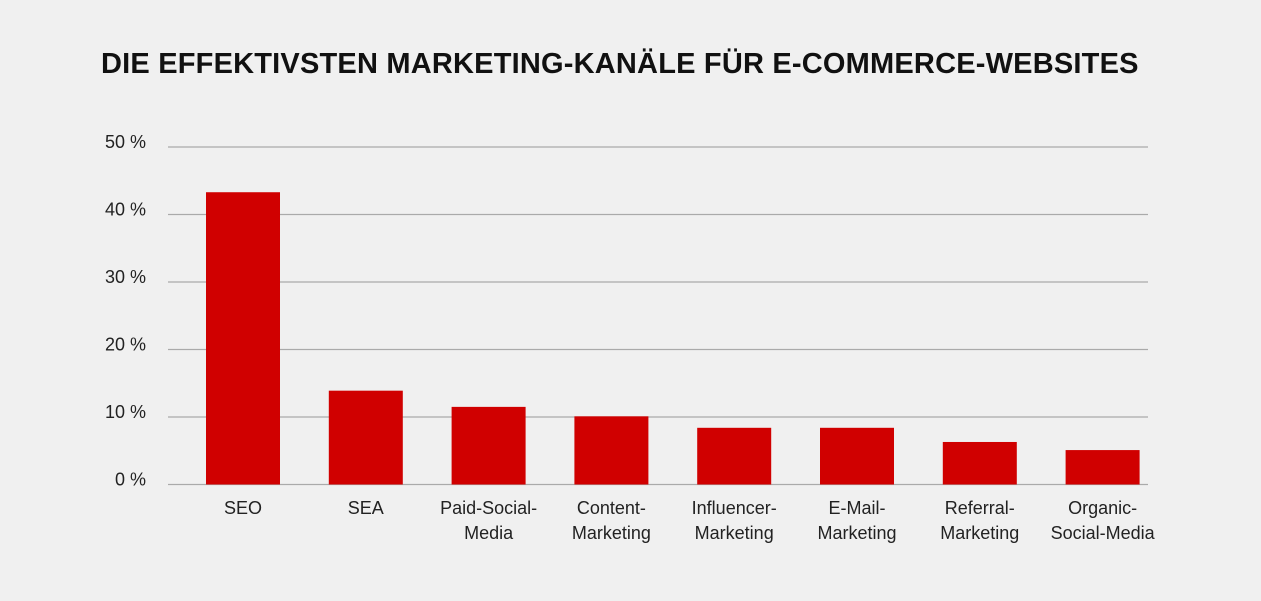  What do you see at coordinates (1102, 508) in the screenshot?
I see `x-tick-label: Organic-` at bounding box center [1102, 508].